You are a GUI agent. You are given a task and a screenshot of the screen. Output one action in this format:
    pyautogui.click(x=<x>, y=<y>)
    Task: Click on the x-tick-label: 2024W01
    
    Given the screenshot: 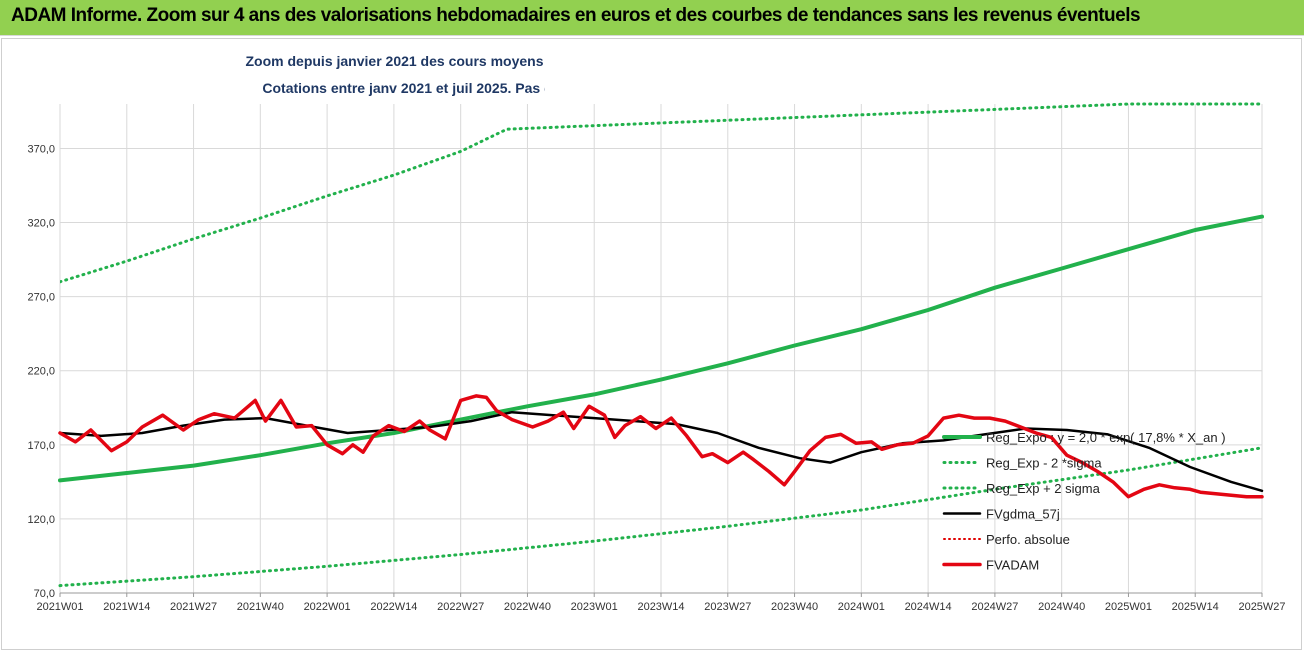 What is the action you would take?
    pyautogui.click(x=861, y=607)
    